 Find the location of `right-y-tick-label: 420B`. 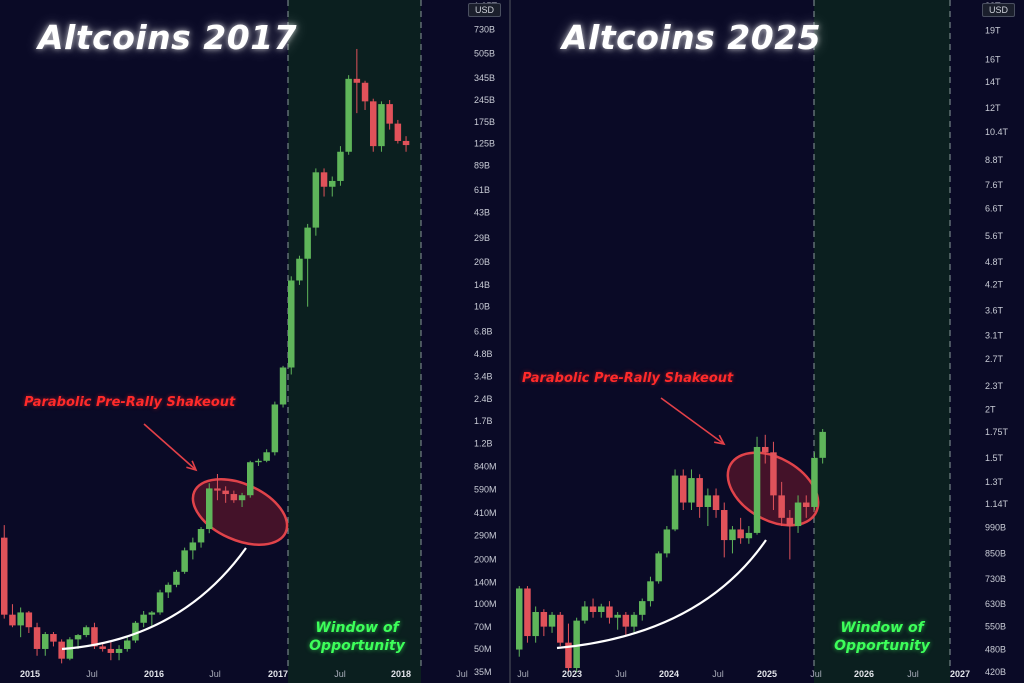

right-y-tick-label: 420B is located at coordinates (995, 672).